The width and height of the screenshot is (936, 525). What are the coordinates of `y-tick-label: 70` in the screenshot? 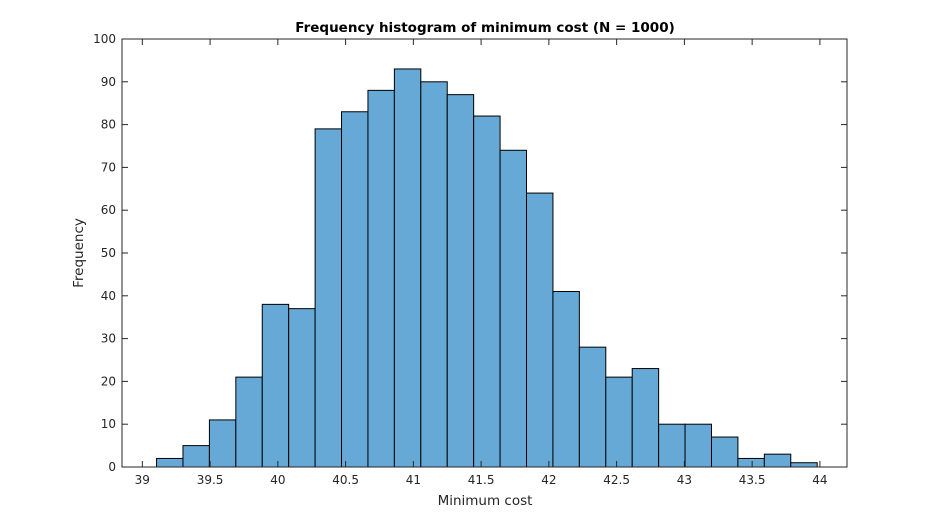 It's located at (108, 167).